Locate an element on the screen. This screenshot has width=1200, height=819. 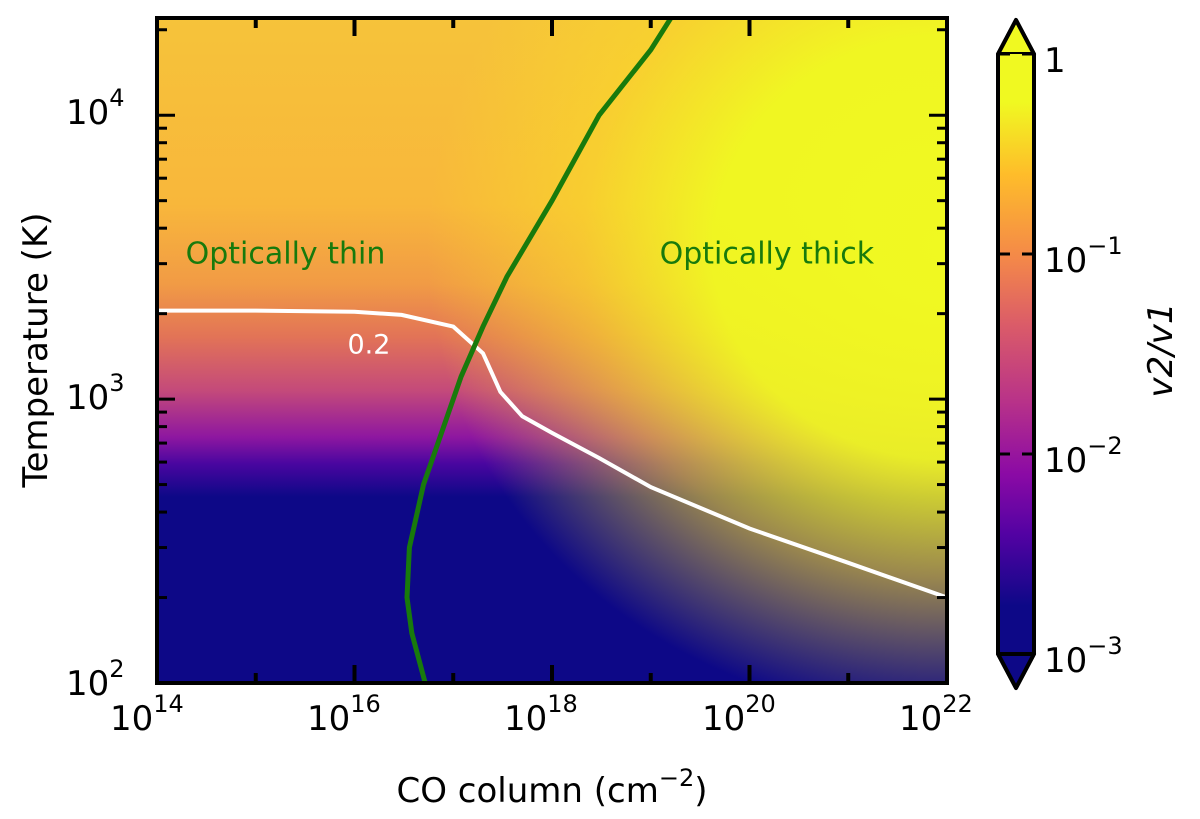
x-axis-title: CO column (cm−2) is located at coordinates (551, 787).